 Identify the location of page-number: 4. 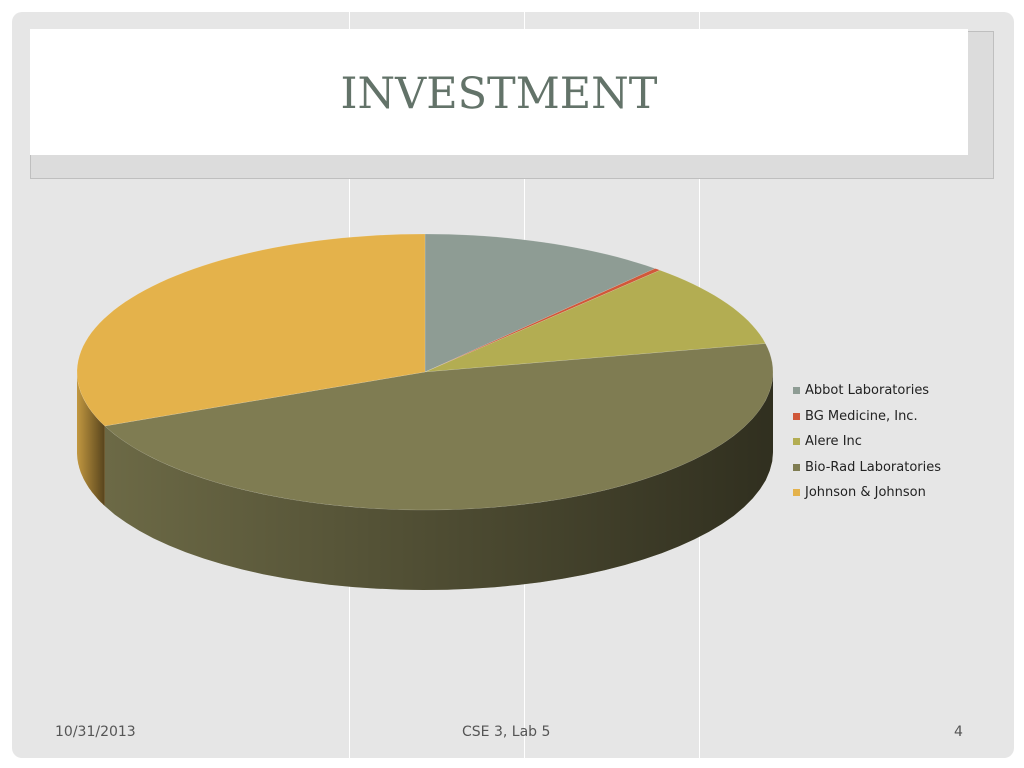
(958, 732).